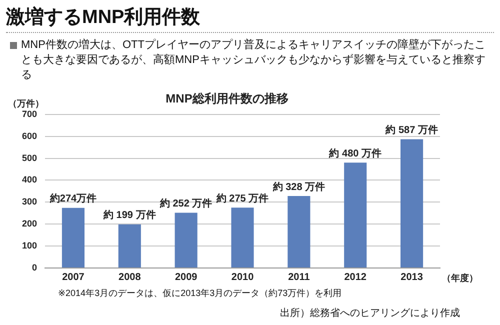 The height and width of the screenshot is (325, 500). I want to click on data-label: 約 252 万件, so click(185, 203).